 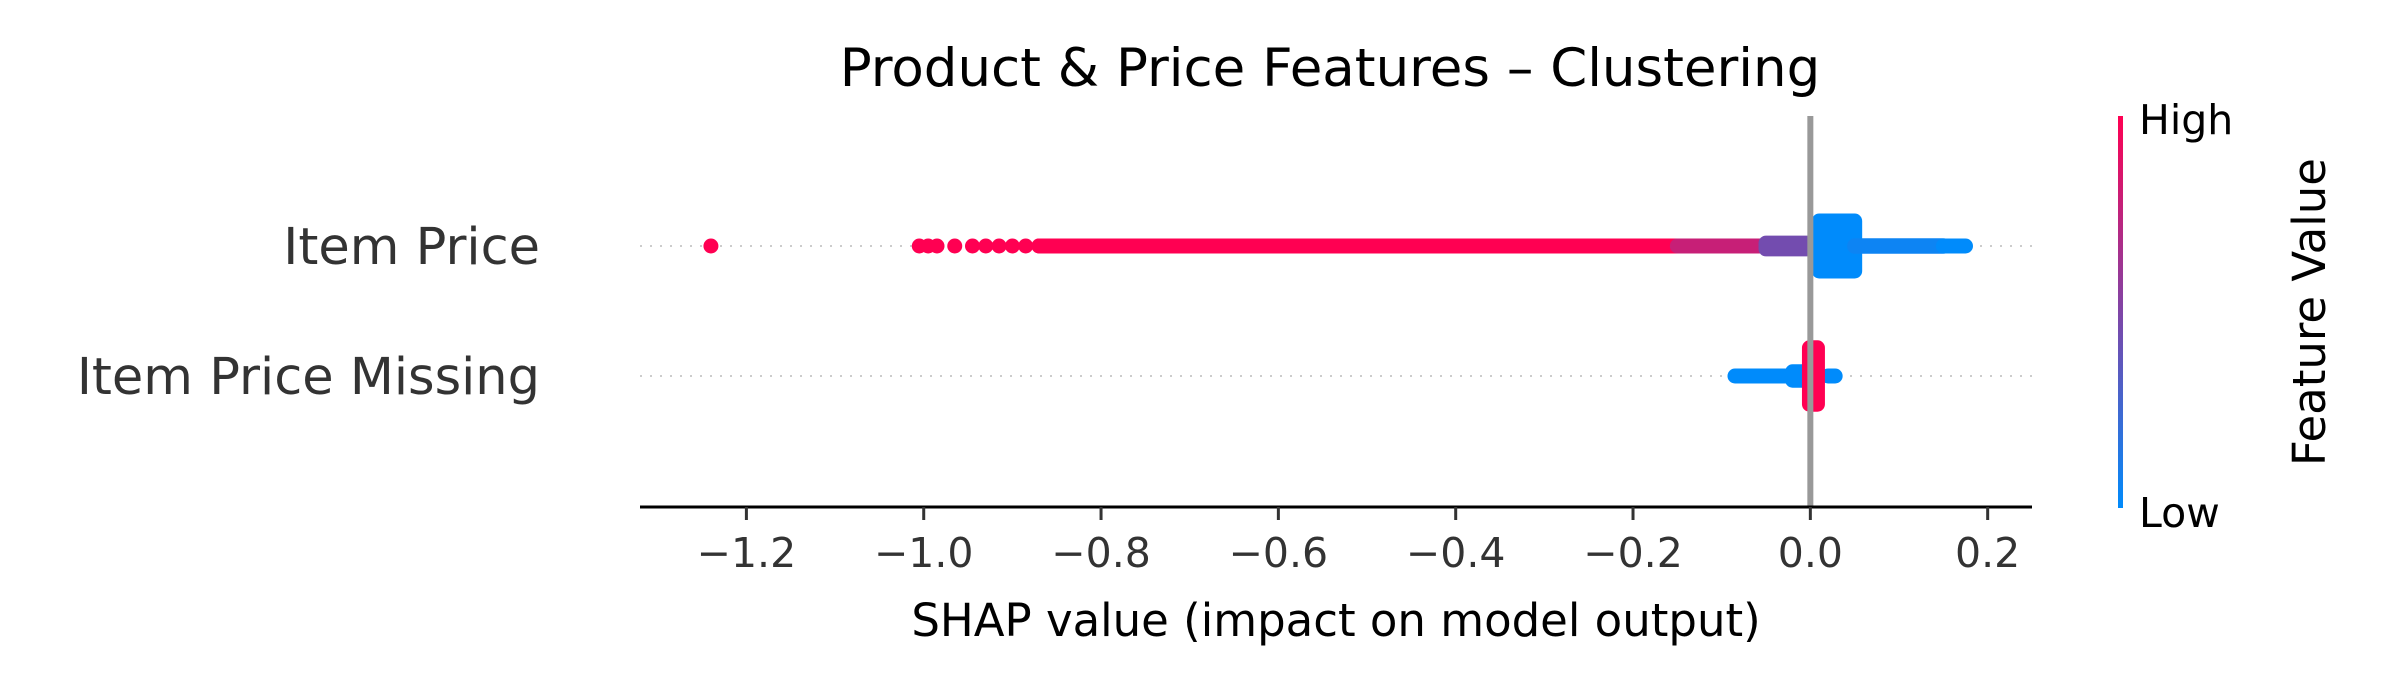 What do you see at coordinates (1987, 553) in the screenshot?
I see `x-tick-label: 0.2` at bounding box center [1987, 553].